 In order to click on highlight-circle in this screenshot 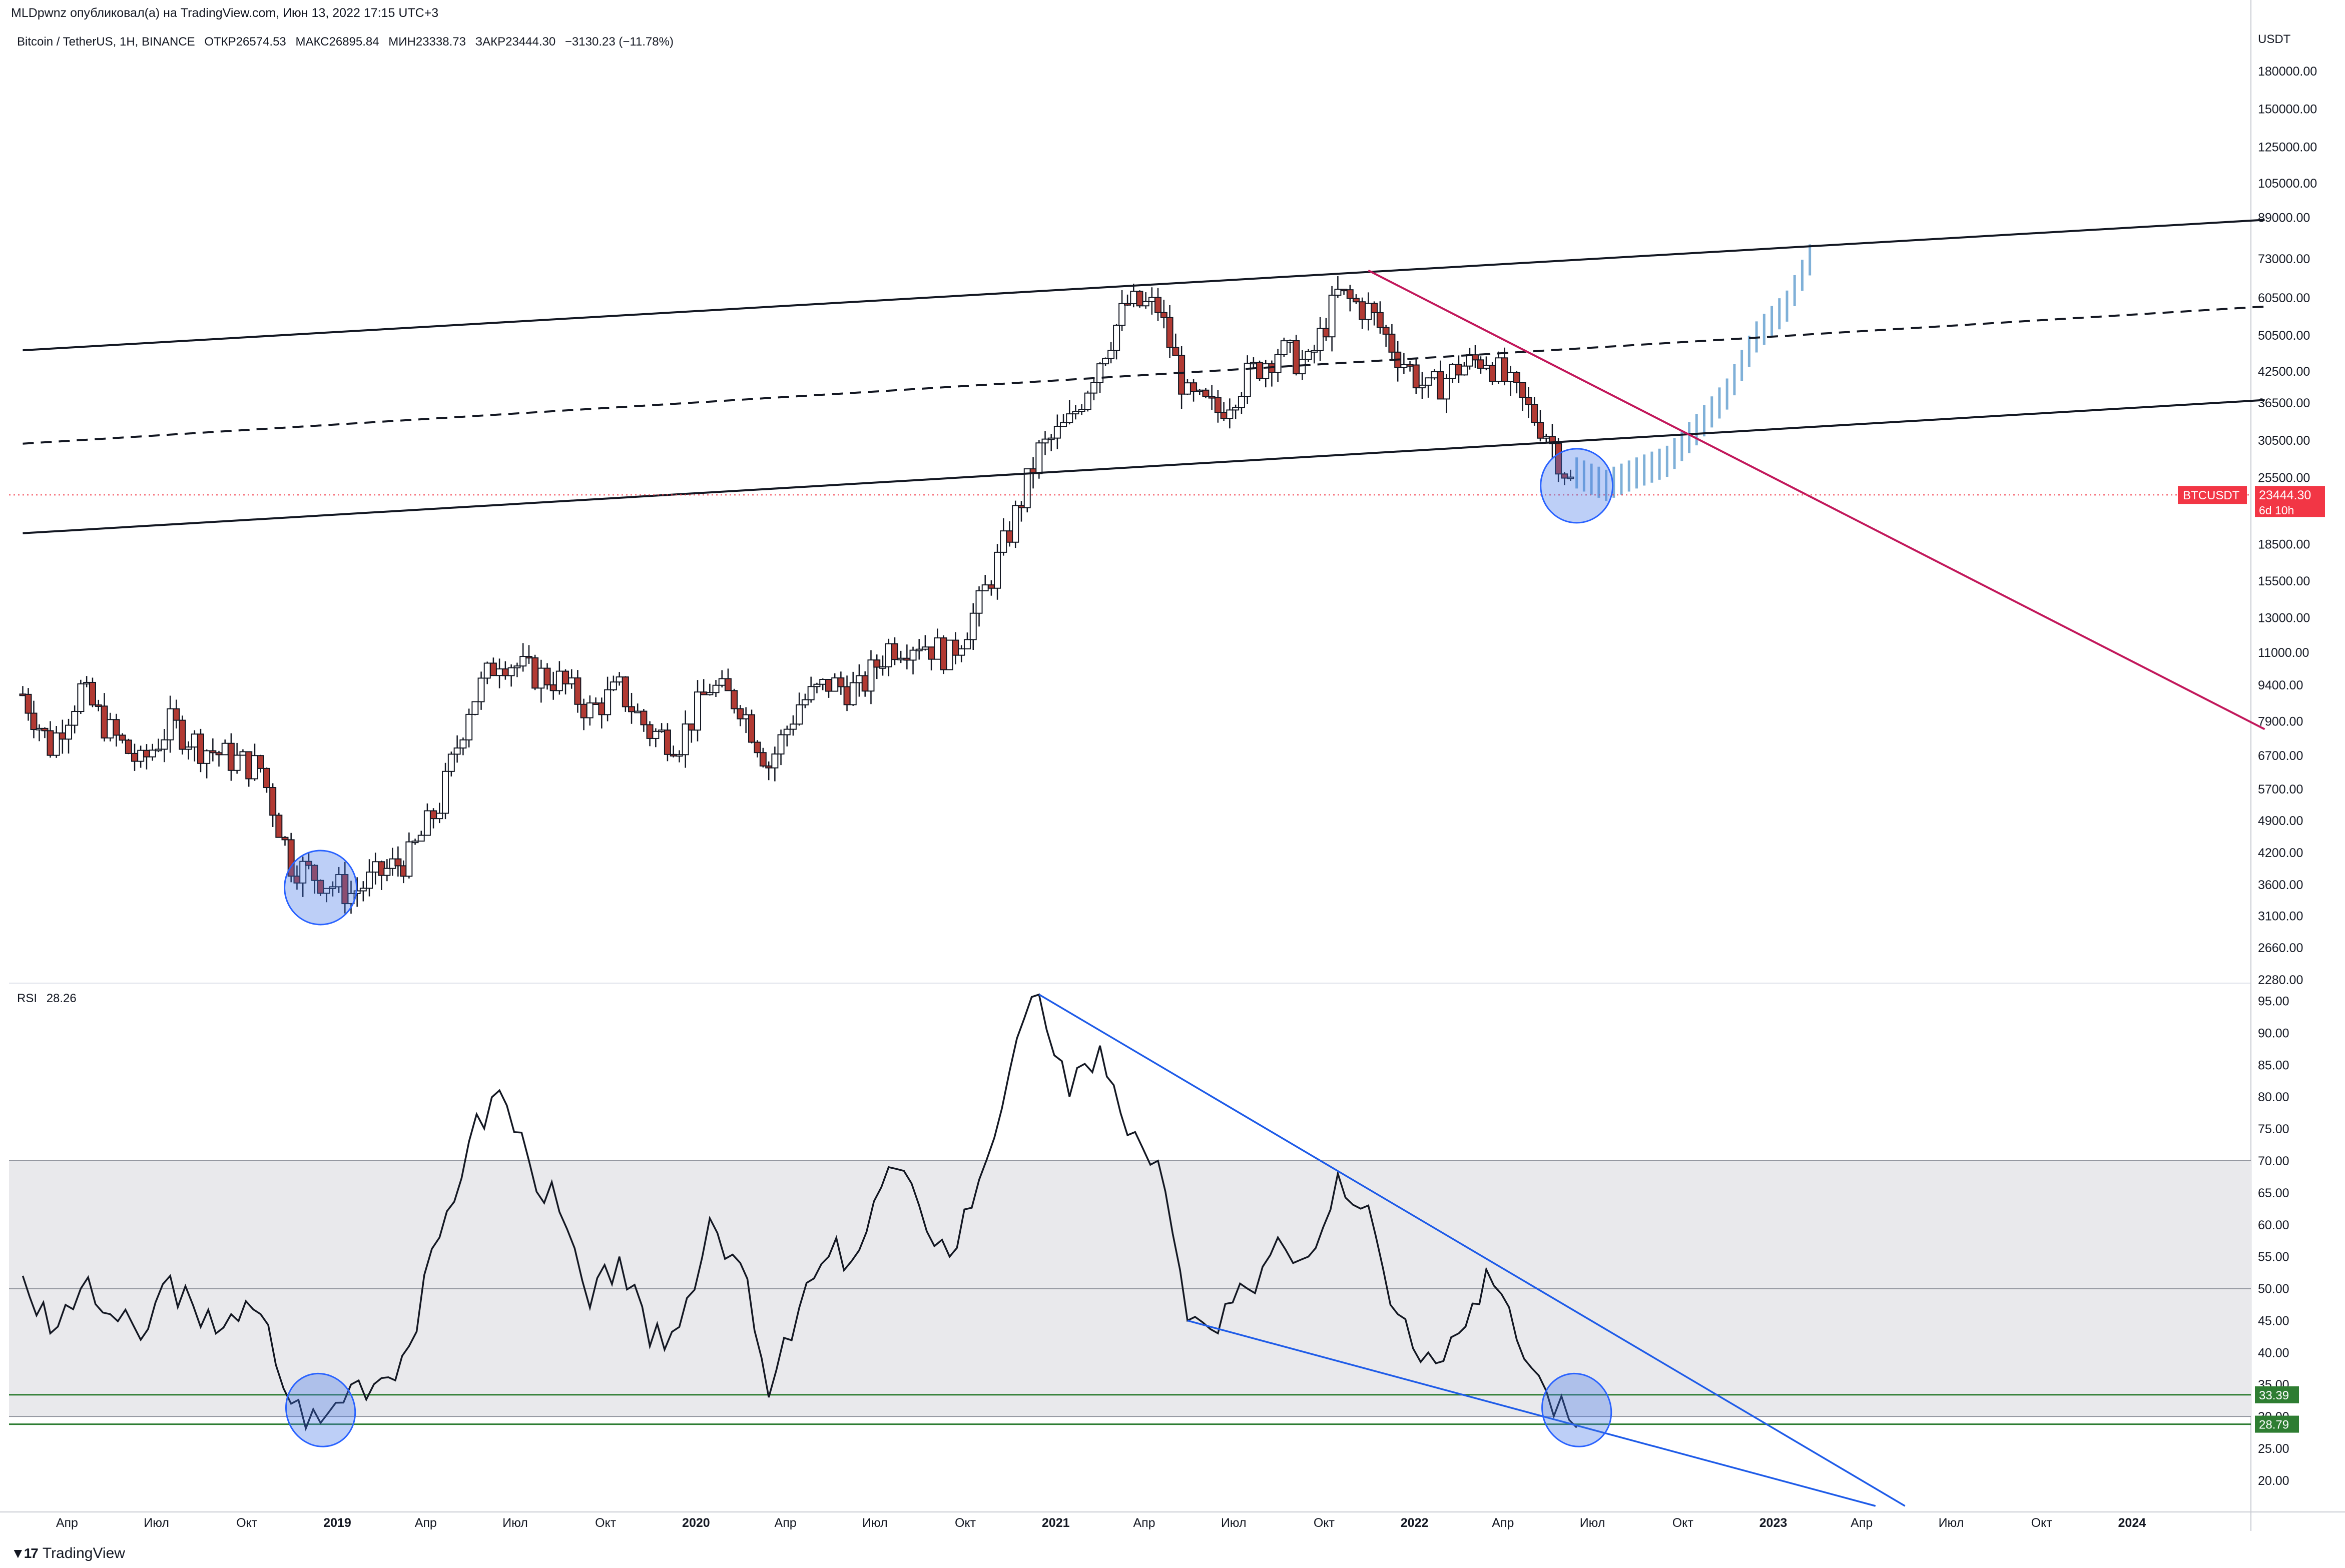, I will do `click(1577, 486)`.